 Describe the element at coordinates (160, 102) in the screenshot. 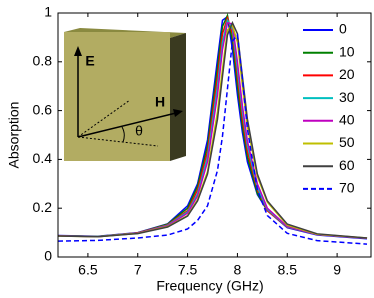

I see `annotation: H` at that location.